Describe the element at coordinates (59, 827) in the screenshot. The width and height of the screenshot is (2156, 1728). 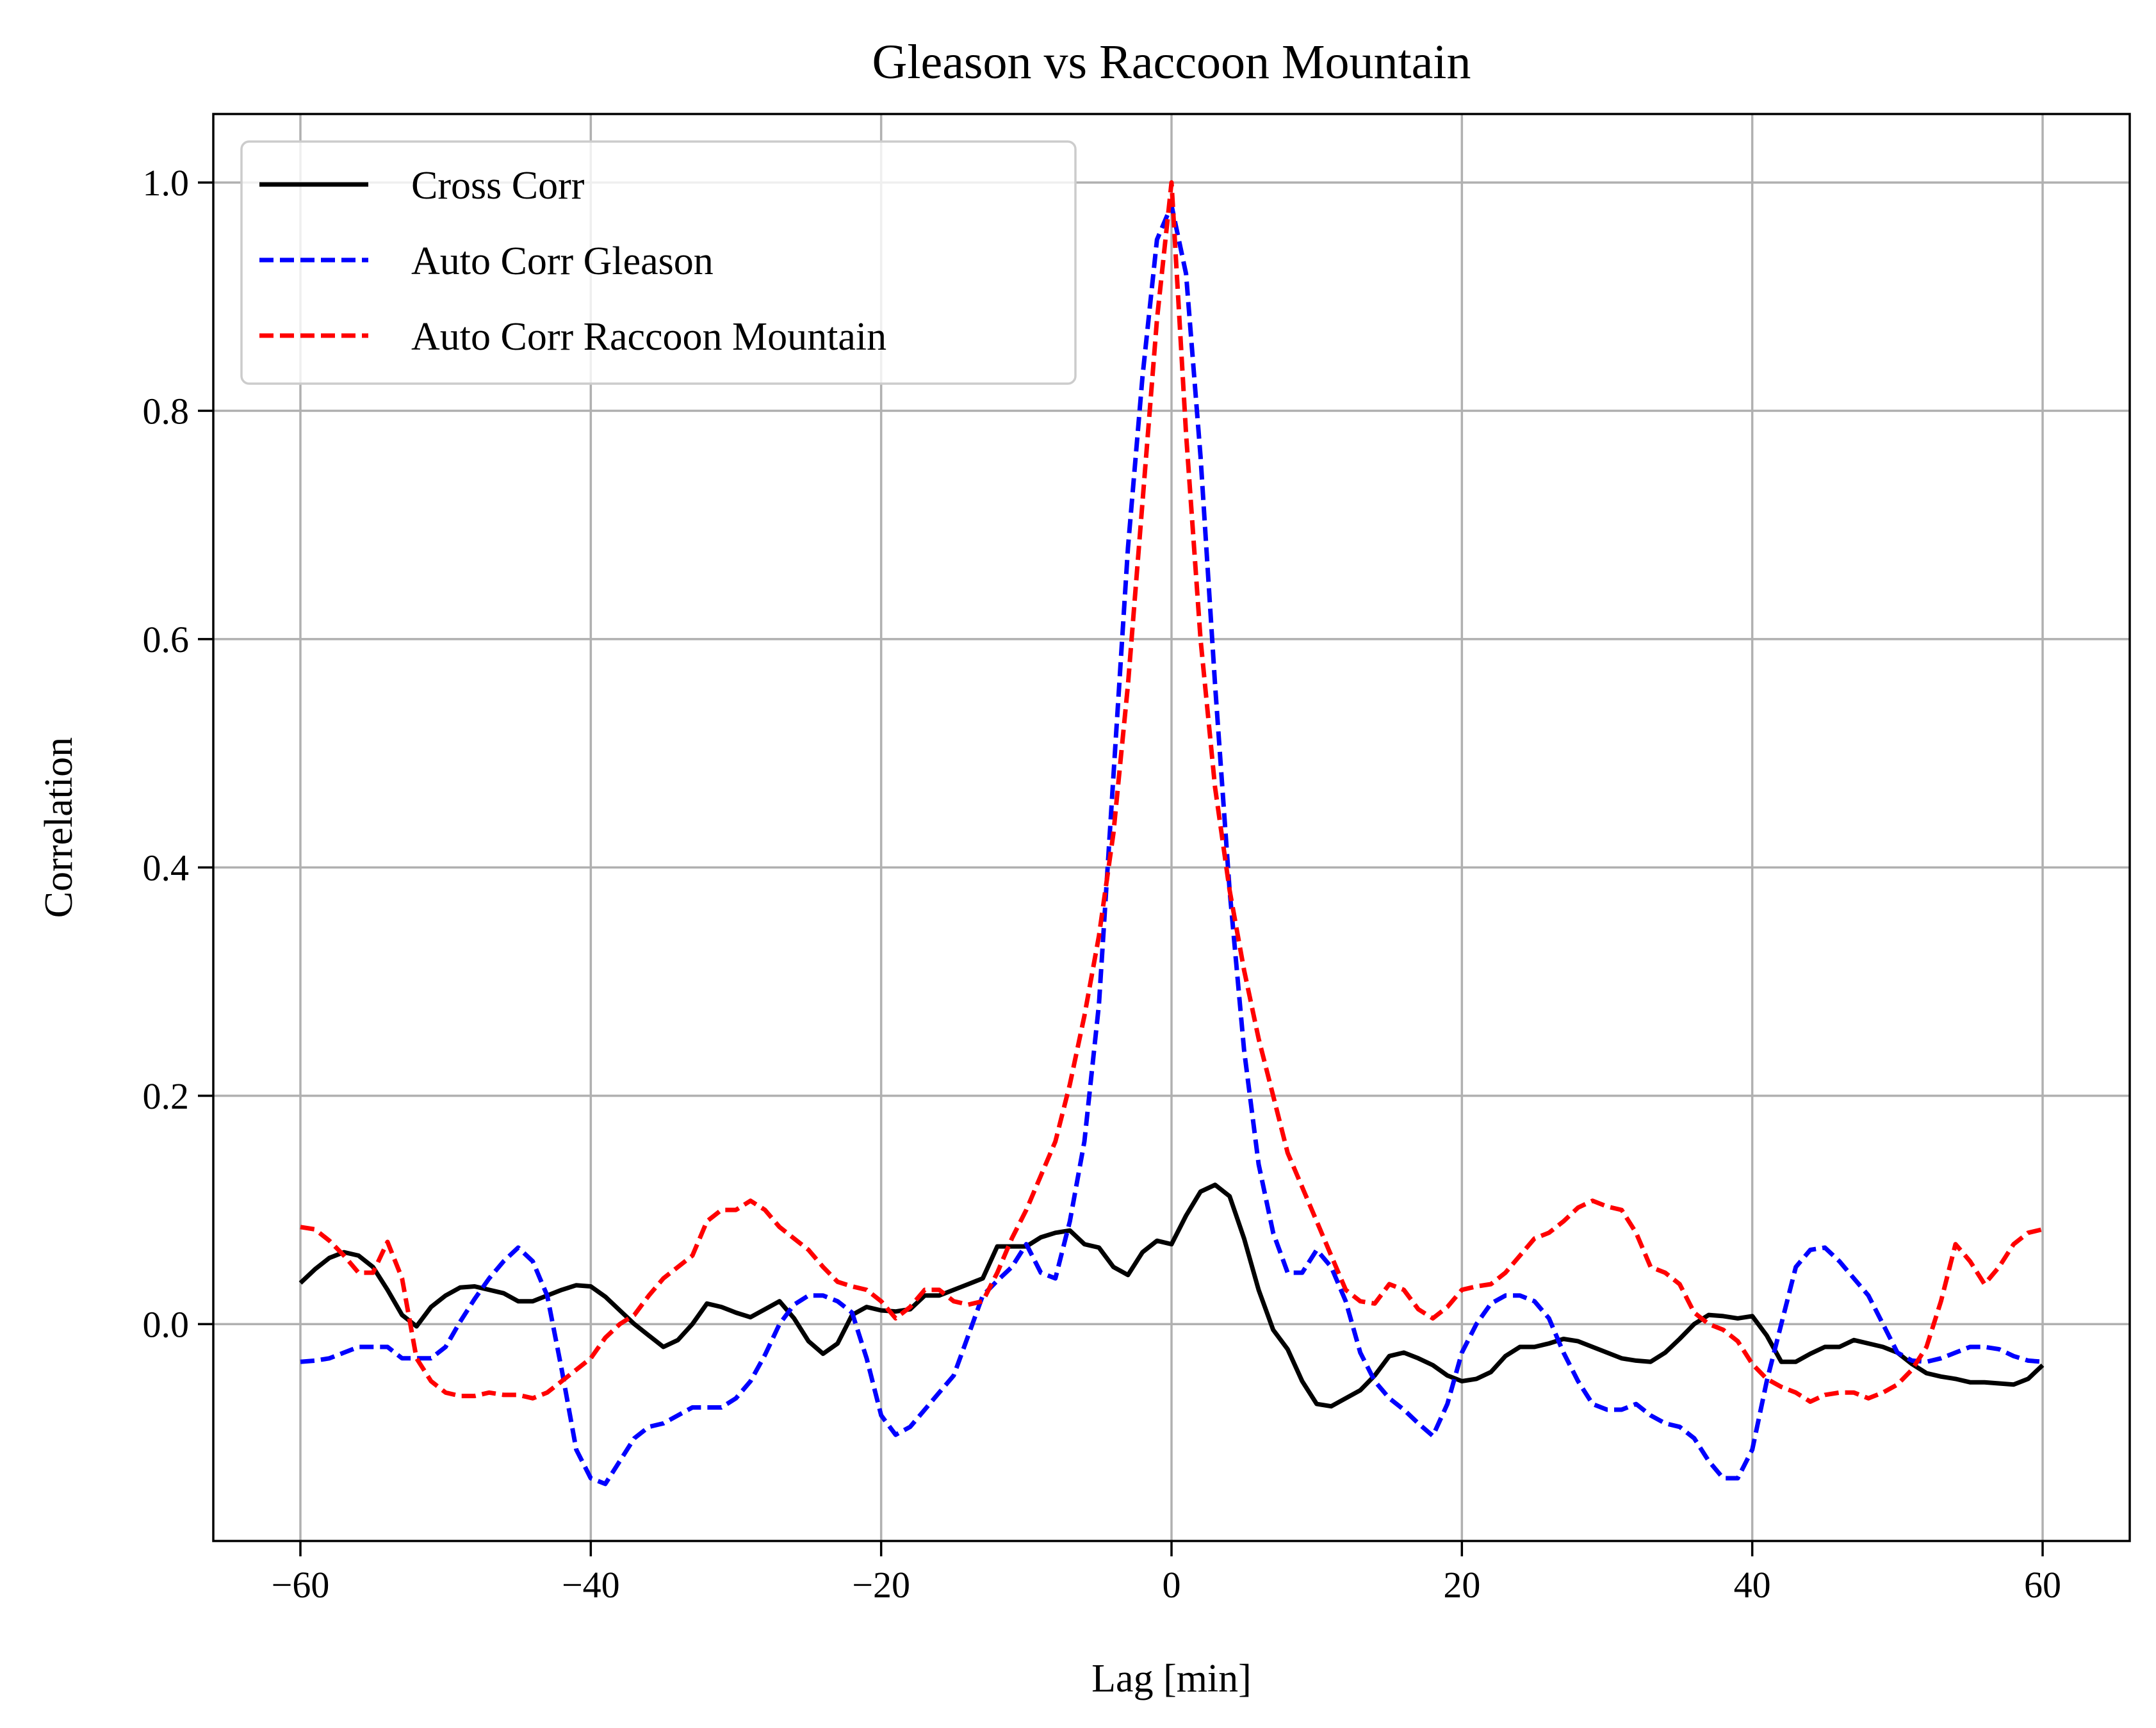
I see `y-axis-label: Correlation` at that location.